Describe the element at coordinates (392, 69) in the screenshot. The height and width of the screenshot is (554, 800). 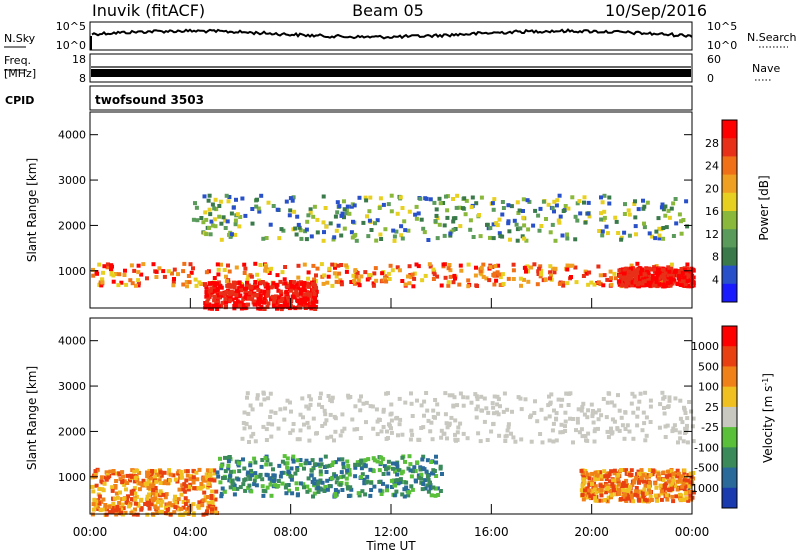
I see `frequency-panel: Freq. [MHz] 18 8 60 0 Nave` at that location.